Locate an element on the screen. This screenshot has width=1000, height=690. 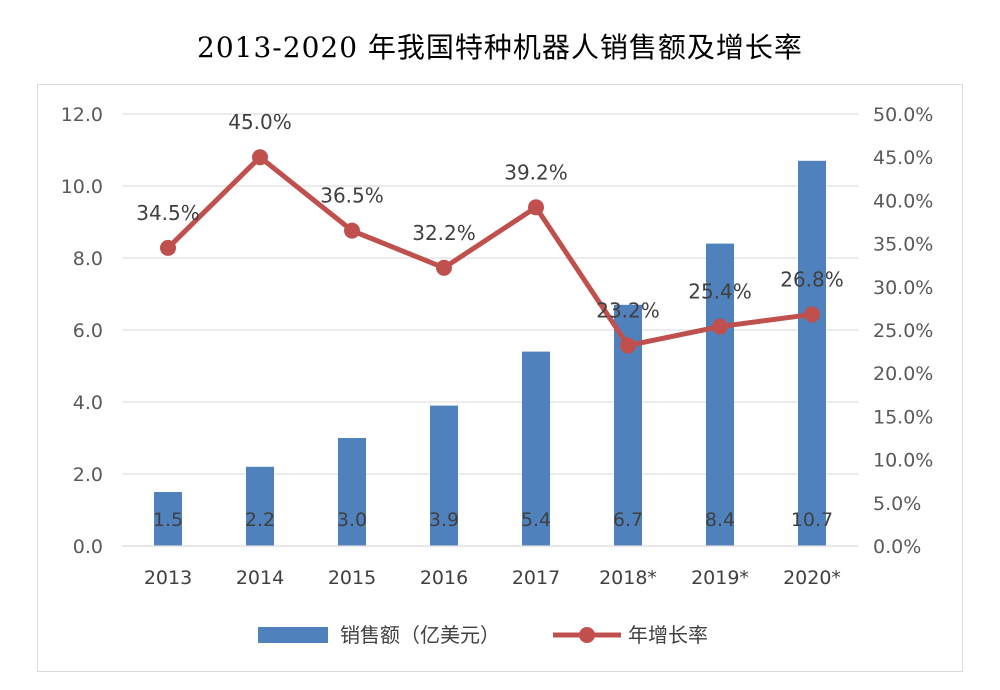
y-right-tick-label: 10.0% is located at coordinates (903, 461).